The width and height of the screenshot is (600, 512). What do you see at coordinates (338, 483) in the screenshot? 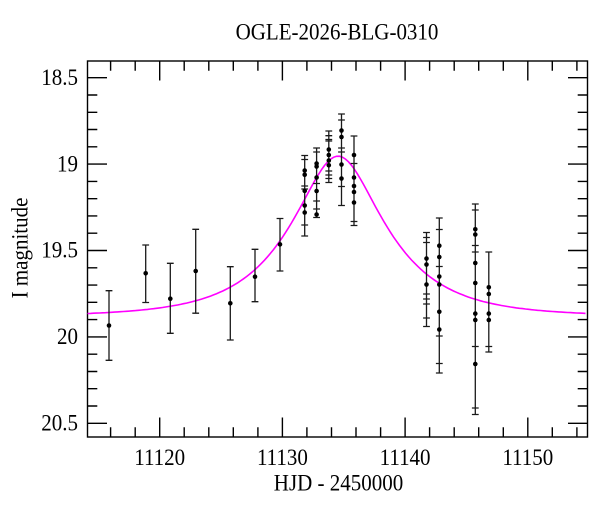
I see `svg-text: HJD - 2450000` at bounding box center [338, 483].